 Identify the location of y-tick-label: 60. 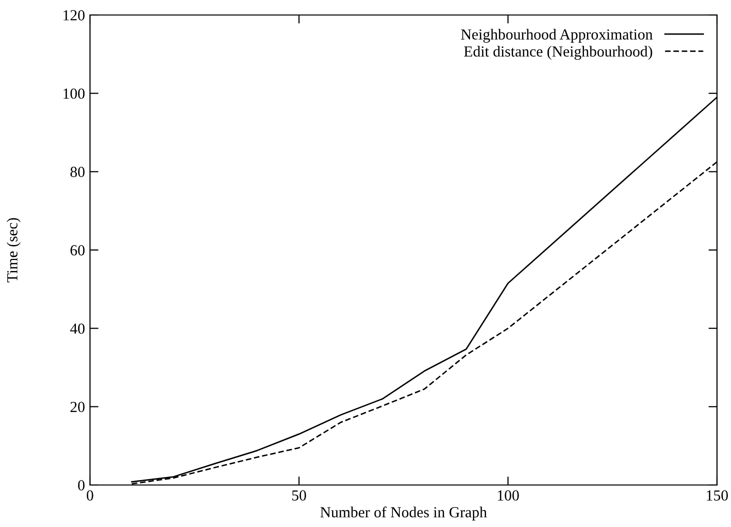
(77, 250).